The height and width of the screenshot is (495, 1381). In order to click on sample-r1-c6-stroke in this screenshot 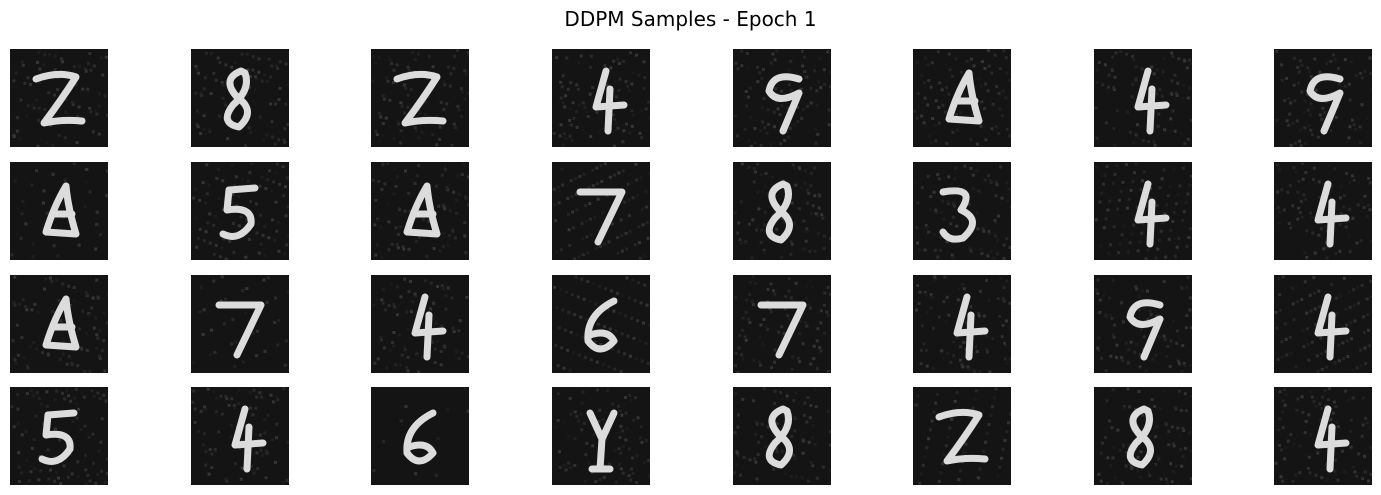, I will do `click(964, 97)`.